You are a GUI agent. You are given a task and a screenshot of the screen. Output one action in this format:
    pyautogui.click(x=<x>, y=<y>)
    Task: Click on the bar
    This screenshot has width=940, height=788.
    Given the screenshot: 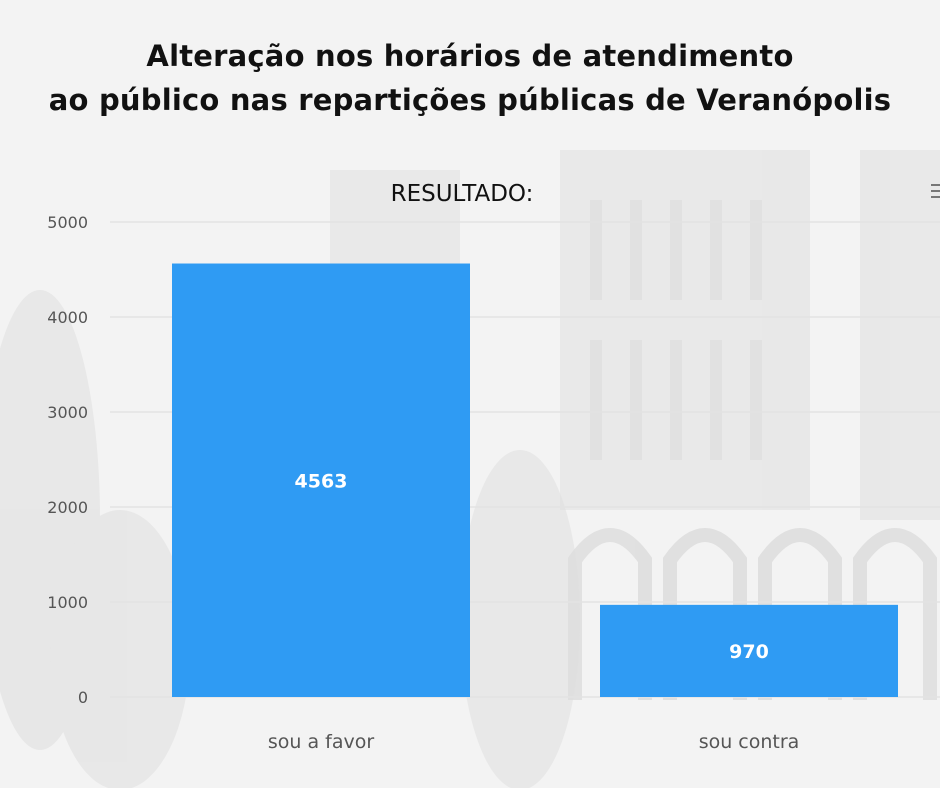 What is the action you would take?
    pyautogui.click(x=749, y=650)
    